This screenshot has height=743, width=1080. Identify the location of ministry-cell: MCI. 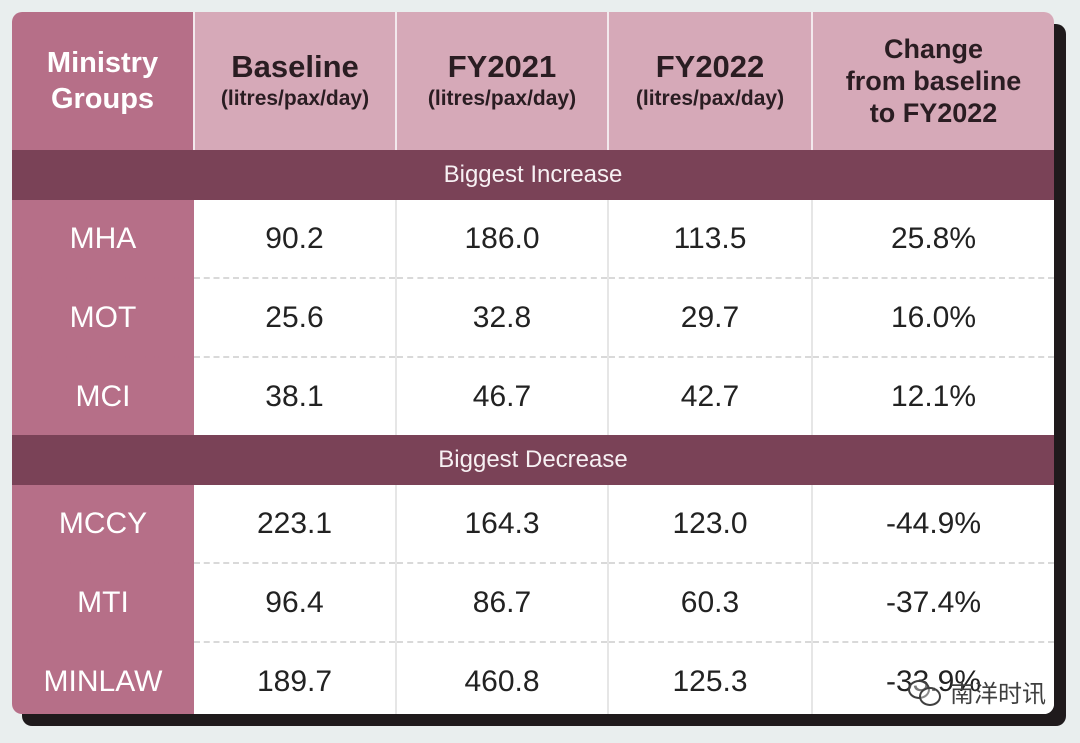
(103, 396).